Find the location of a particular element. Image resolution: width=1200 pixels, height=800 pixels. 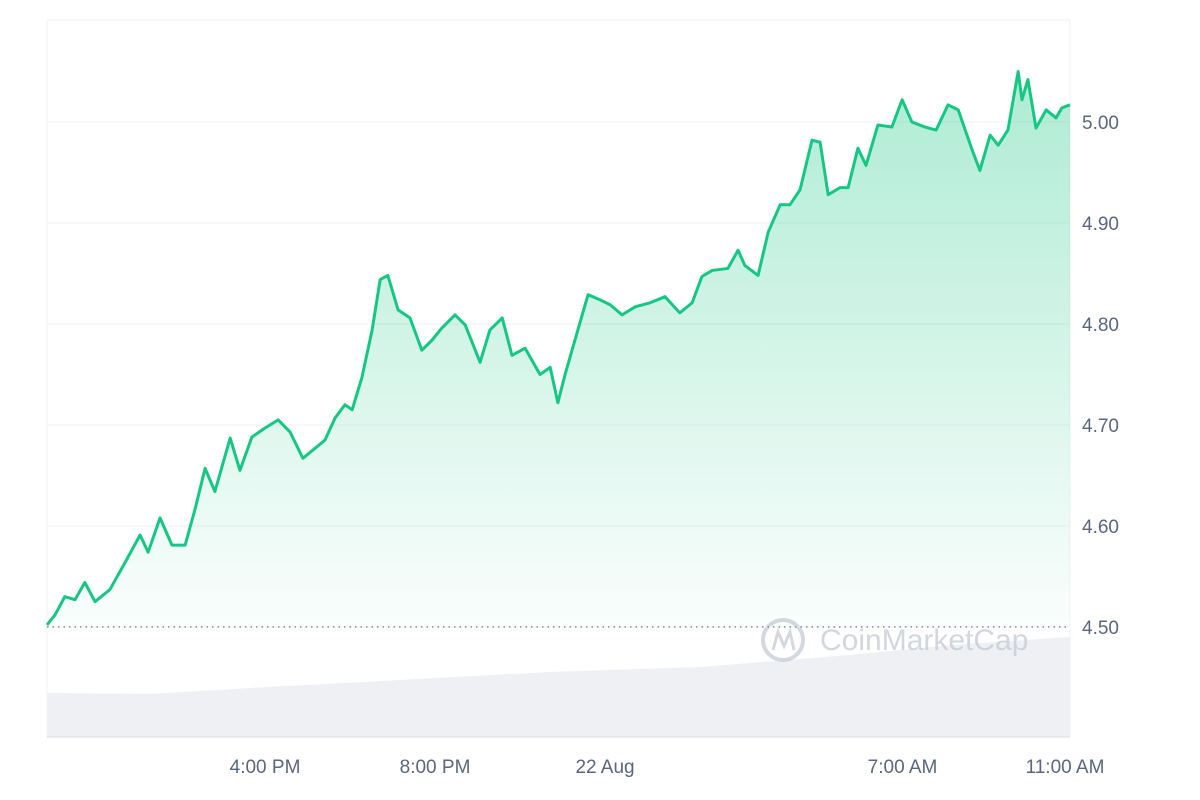

y-tick-label: 4.70 is located at coordinates (1100, 426).